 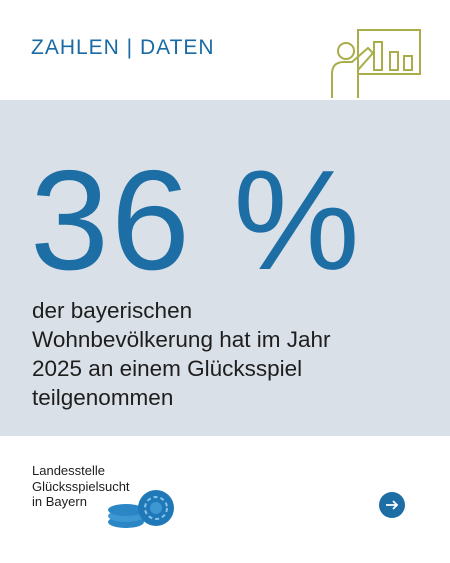 What do you see at coordinates (103, 397) in the screenshot?
I see `description-line: teilgenommen` at bounding box center [103, 397].